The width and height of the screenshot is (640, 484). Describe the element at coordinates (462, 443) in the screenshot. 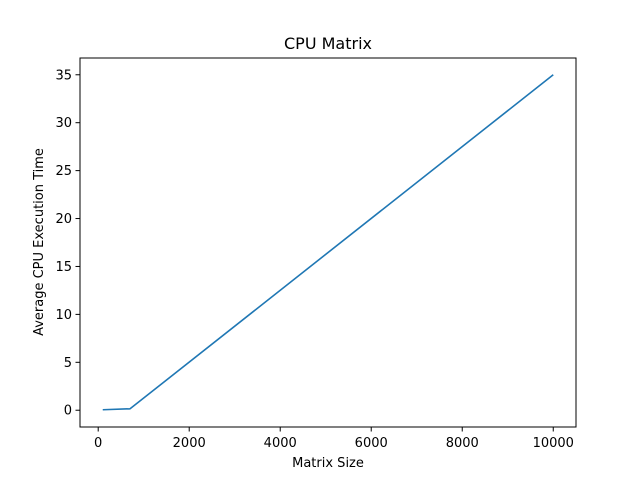

I see `x-tick-label: 8000` at that location.